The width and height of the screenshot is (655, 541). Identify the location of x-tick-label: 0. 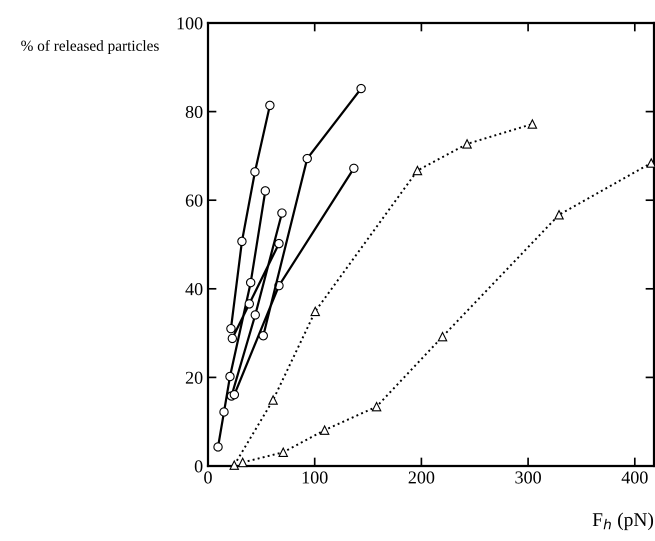
(208, 477).